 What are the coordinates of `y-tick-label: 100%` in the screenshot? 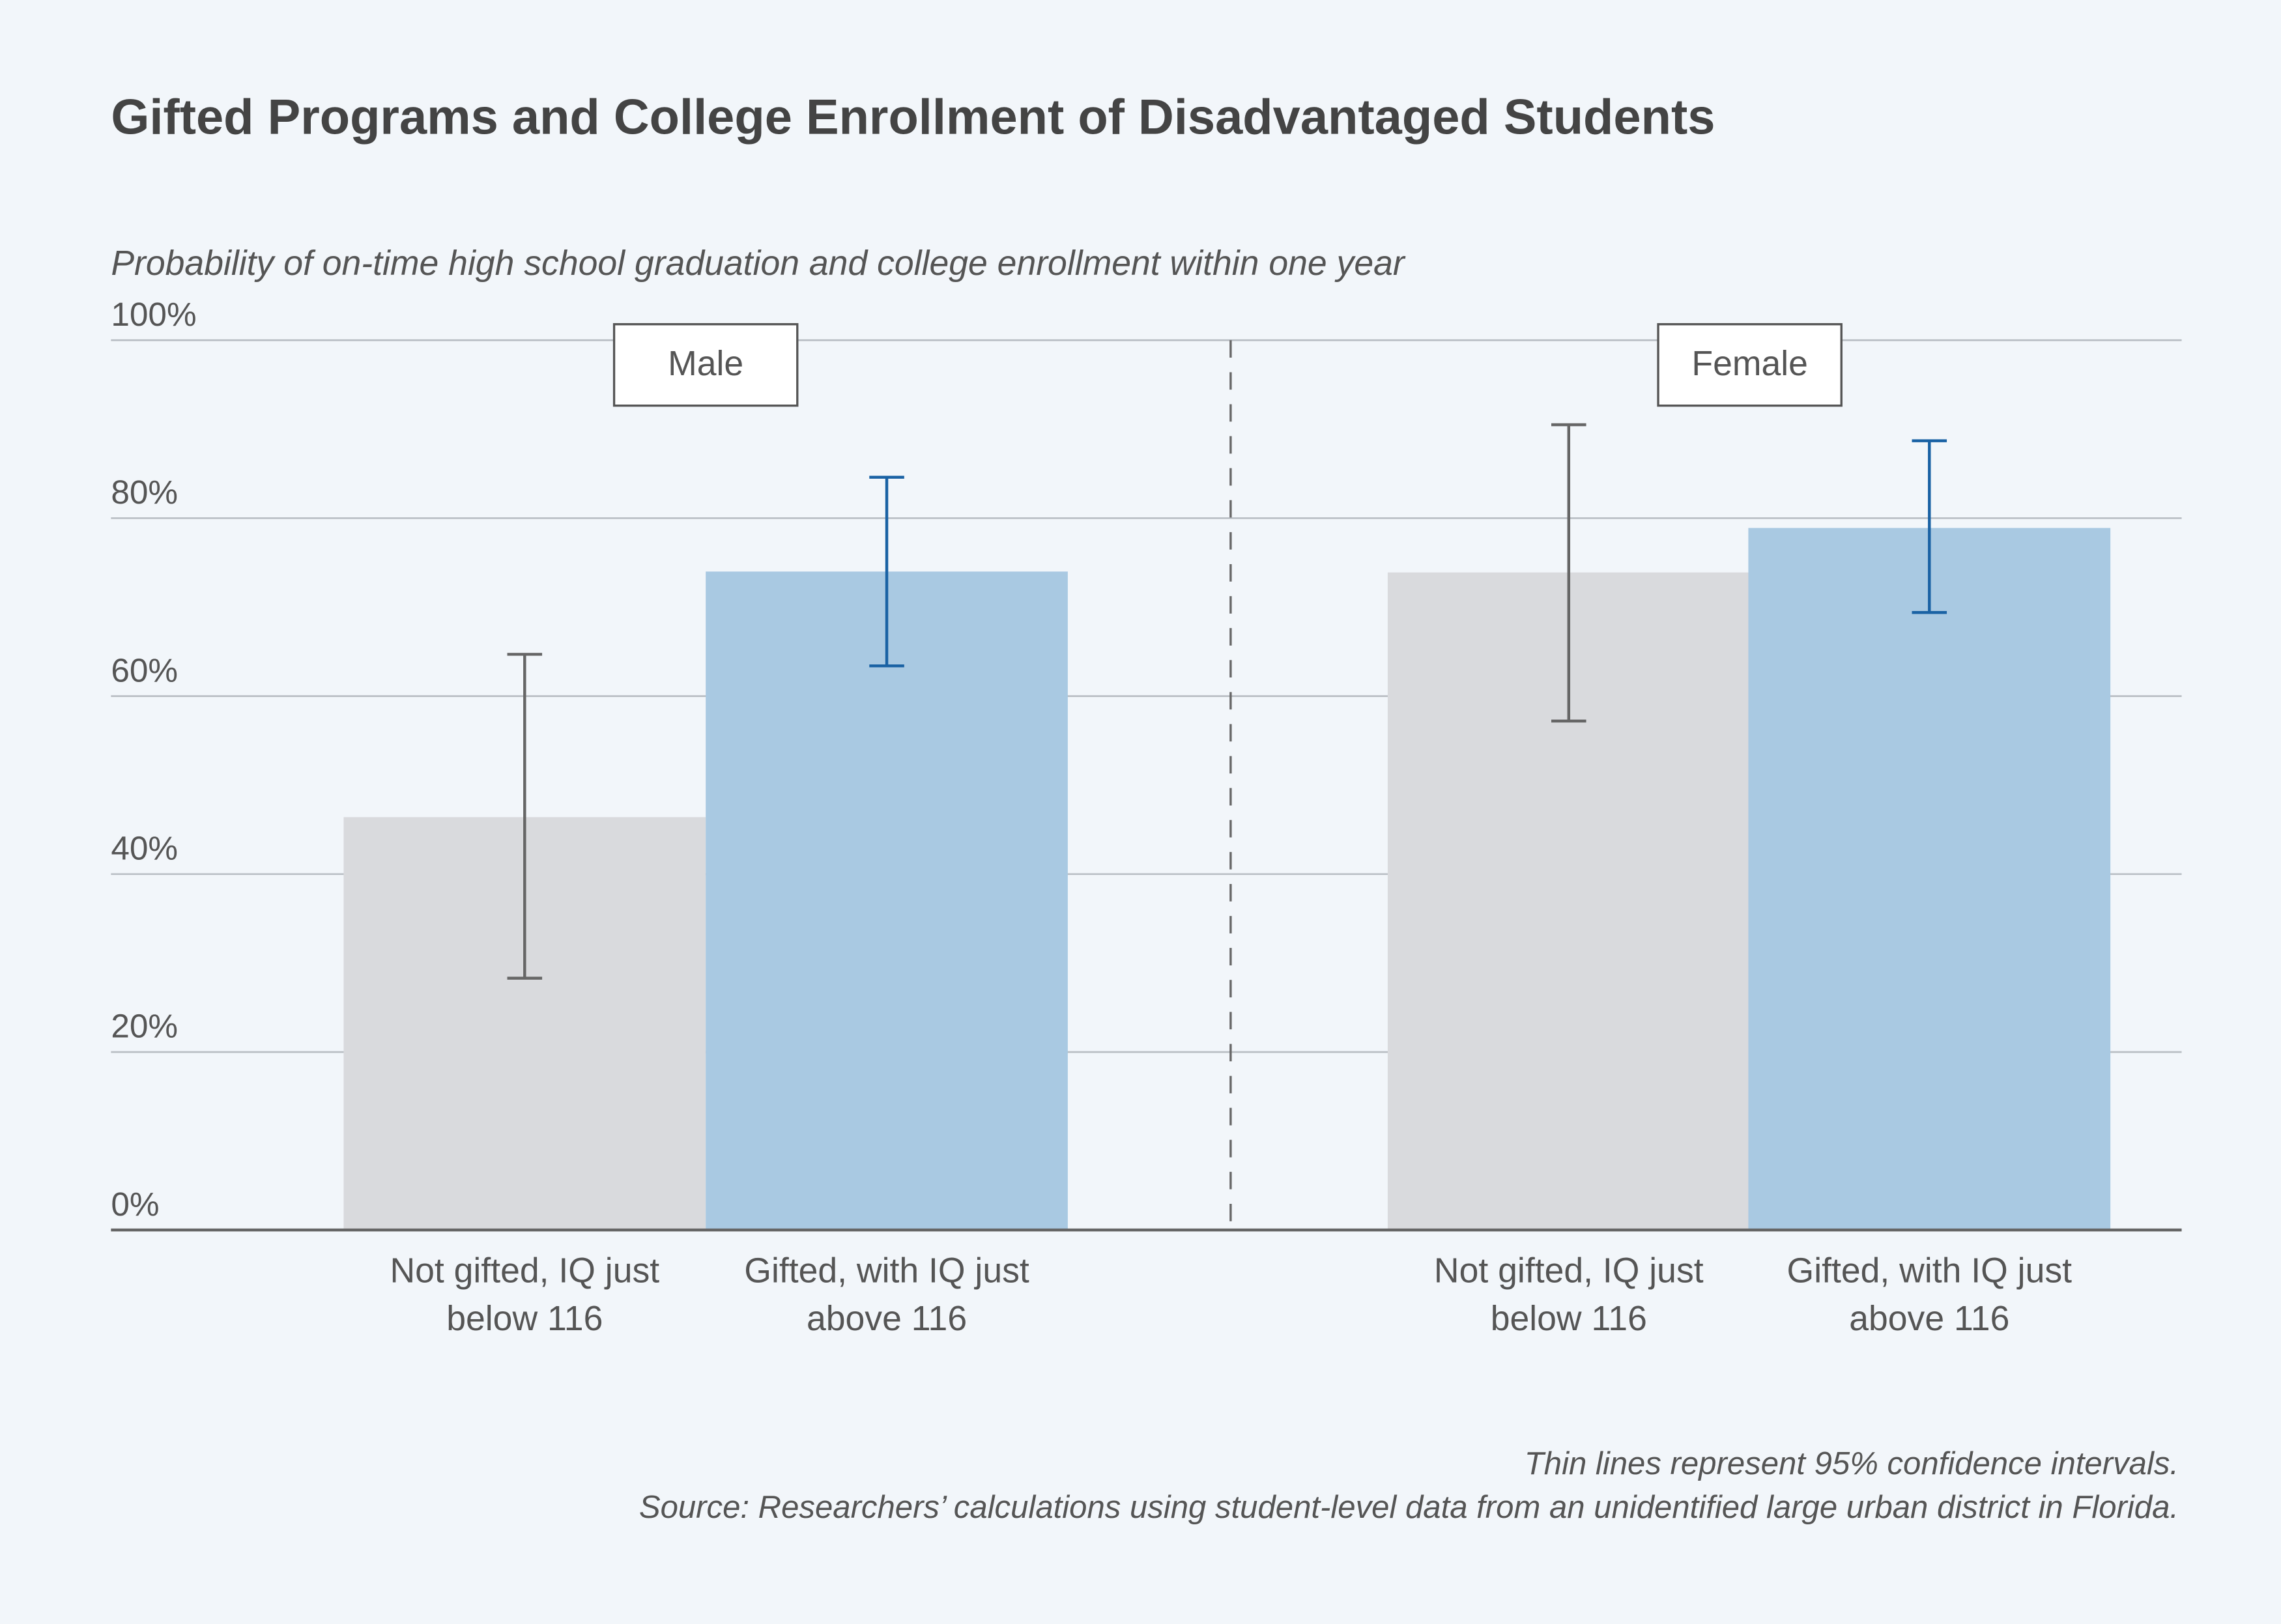 It's located at (153, 314).